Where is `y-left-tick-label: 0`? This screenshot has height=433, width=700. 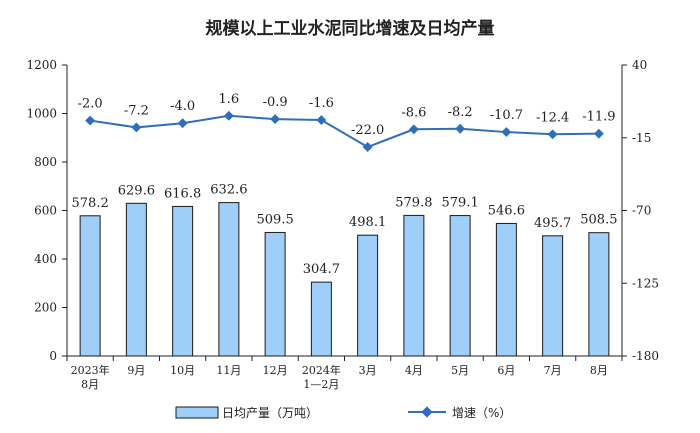 y-left-tick-label: 0 is located at coordinates (53, 356).